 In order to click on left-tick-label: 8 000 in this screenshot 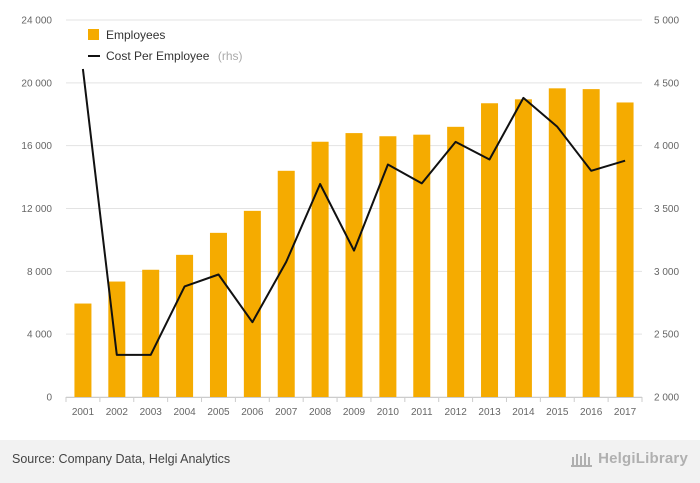, I will do `click(39, 272)`.